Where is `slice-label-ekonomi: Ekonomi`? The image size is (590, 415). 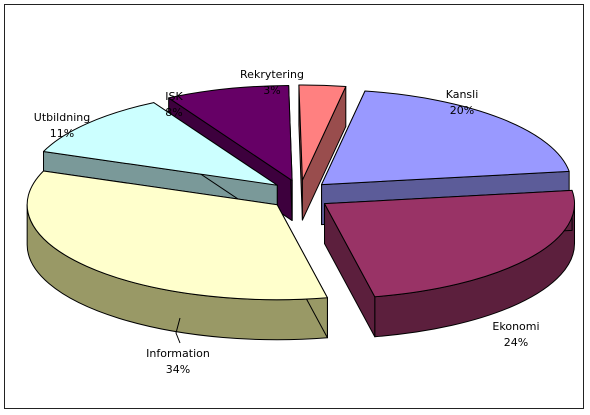
slice-label-ekonomi: Ekonomi is located at coordinates (515, 326).